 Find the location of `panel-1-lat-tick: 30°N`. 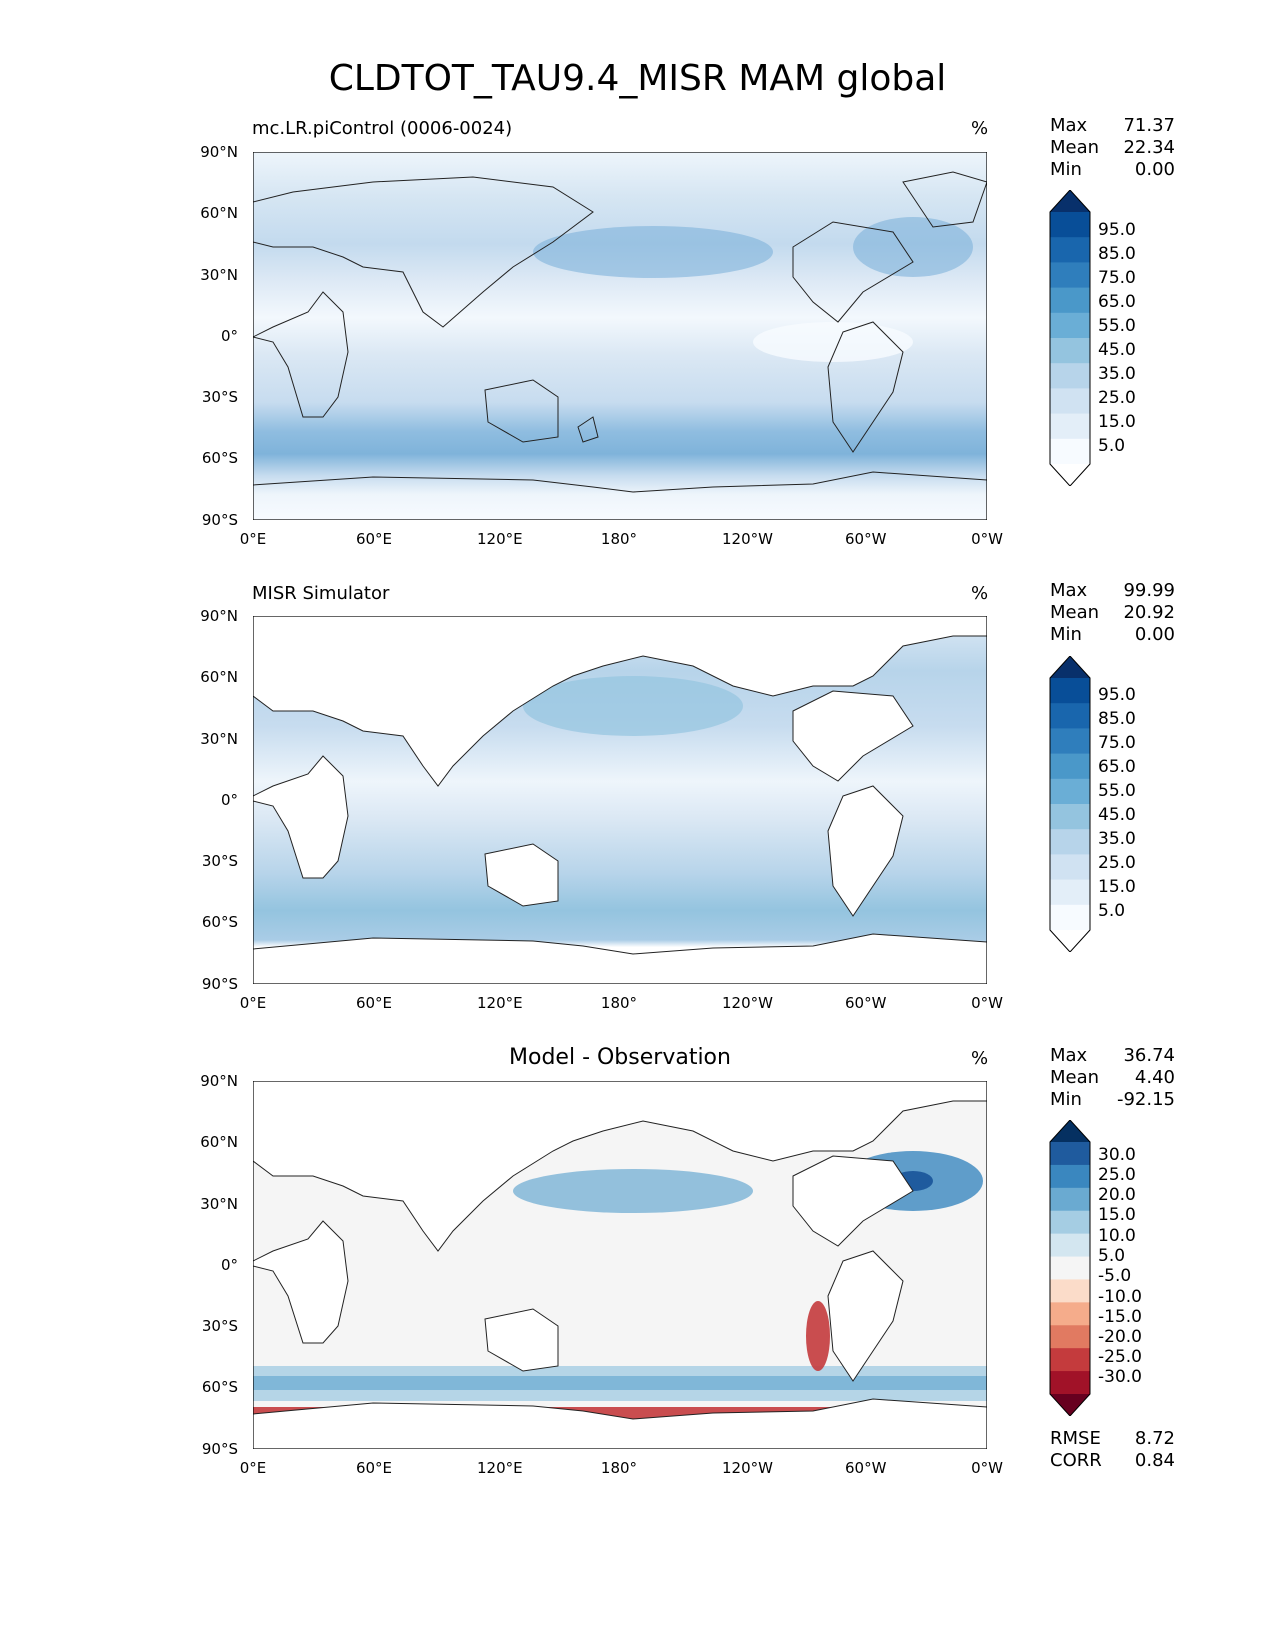

panel-1-lat-tick: 30°N is located at coordinates (219, 275).